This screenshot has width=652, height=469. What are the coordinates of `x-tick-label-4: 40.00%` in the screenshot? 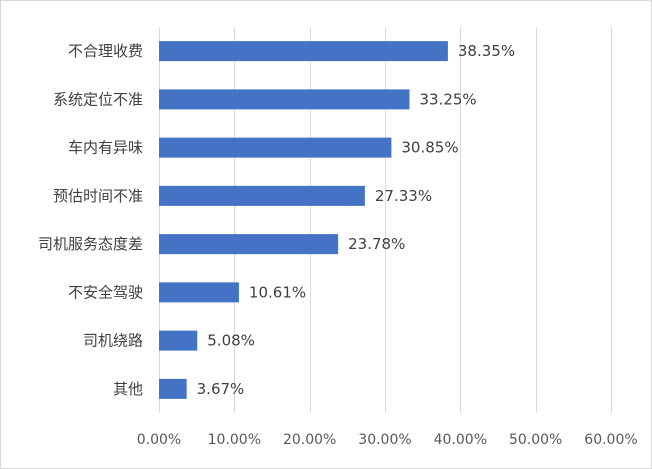 It's located at (460, 440).